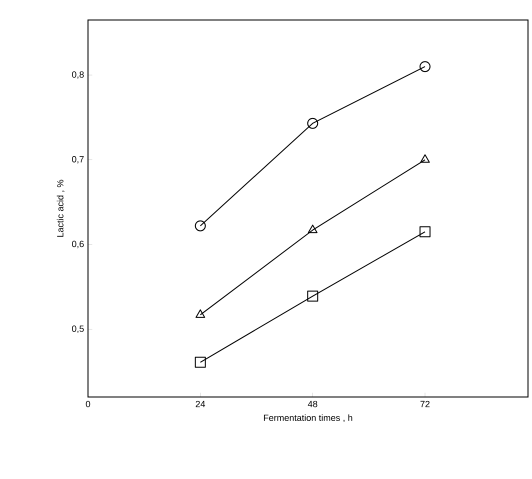 The image size is (532, 479). I want to click on y-tick-label: 0,8, so click(78, 75).